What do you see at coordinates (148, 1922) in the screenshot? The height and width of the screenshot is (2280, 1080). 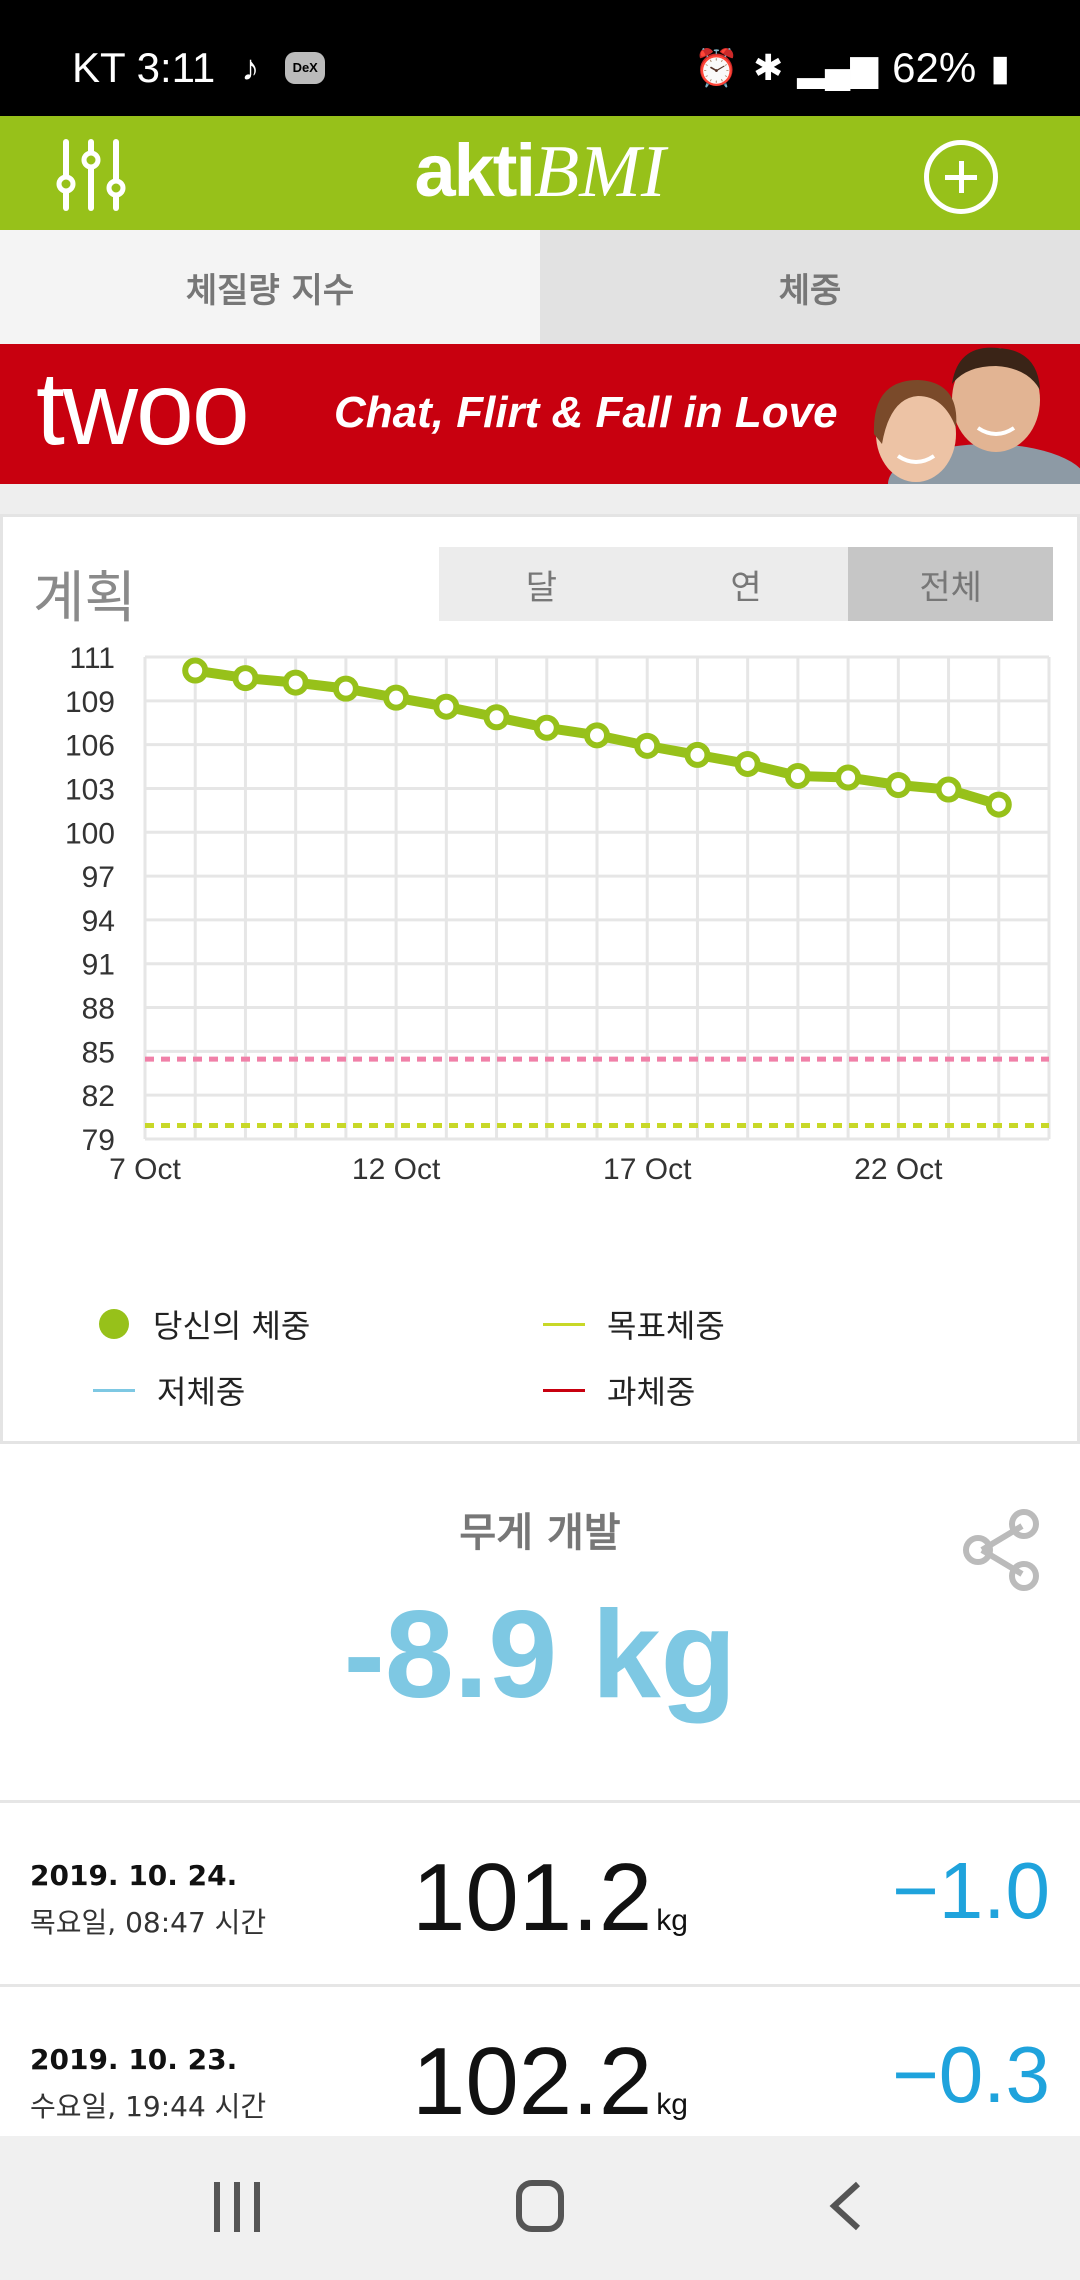 I see `entry-time: 목요일, 08:47 시간` at bounding box center [148, 1922].